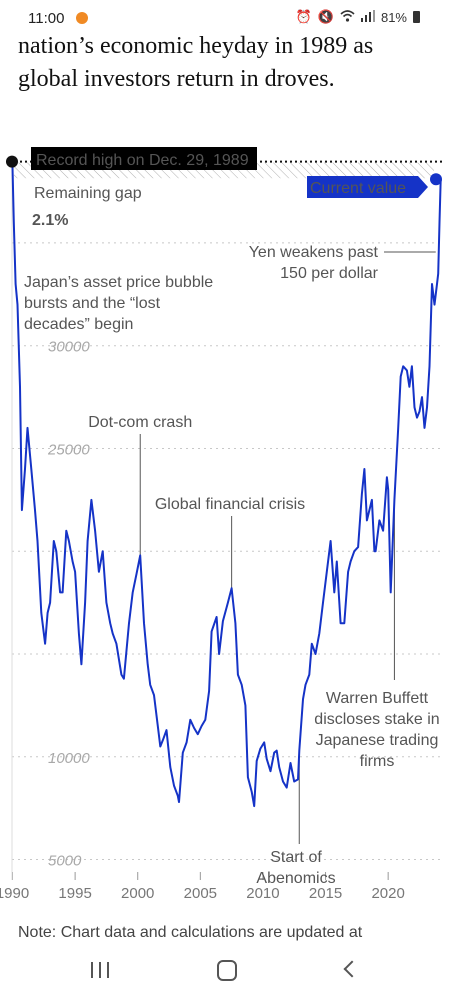  I want to click on recent-apps-icon, so click(100, 970).